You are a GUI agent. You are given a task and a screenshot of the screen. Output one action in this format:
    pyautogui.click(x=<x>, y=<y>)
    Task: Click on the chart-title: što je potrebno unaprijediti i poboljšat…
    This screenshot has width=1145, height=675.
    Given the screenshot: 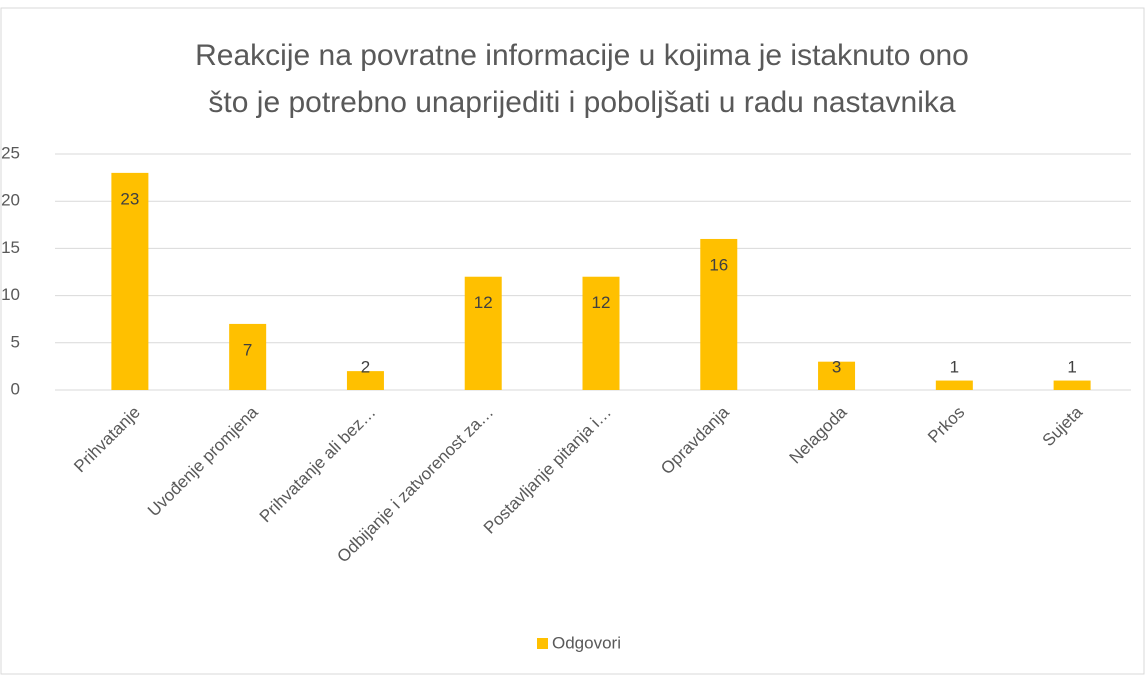 What is the action you would take?
    pyautogui.click(x=581, y=102)
    